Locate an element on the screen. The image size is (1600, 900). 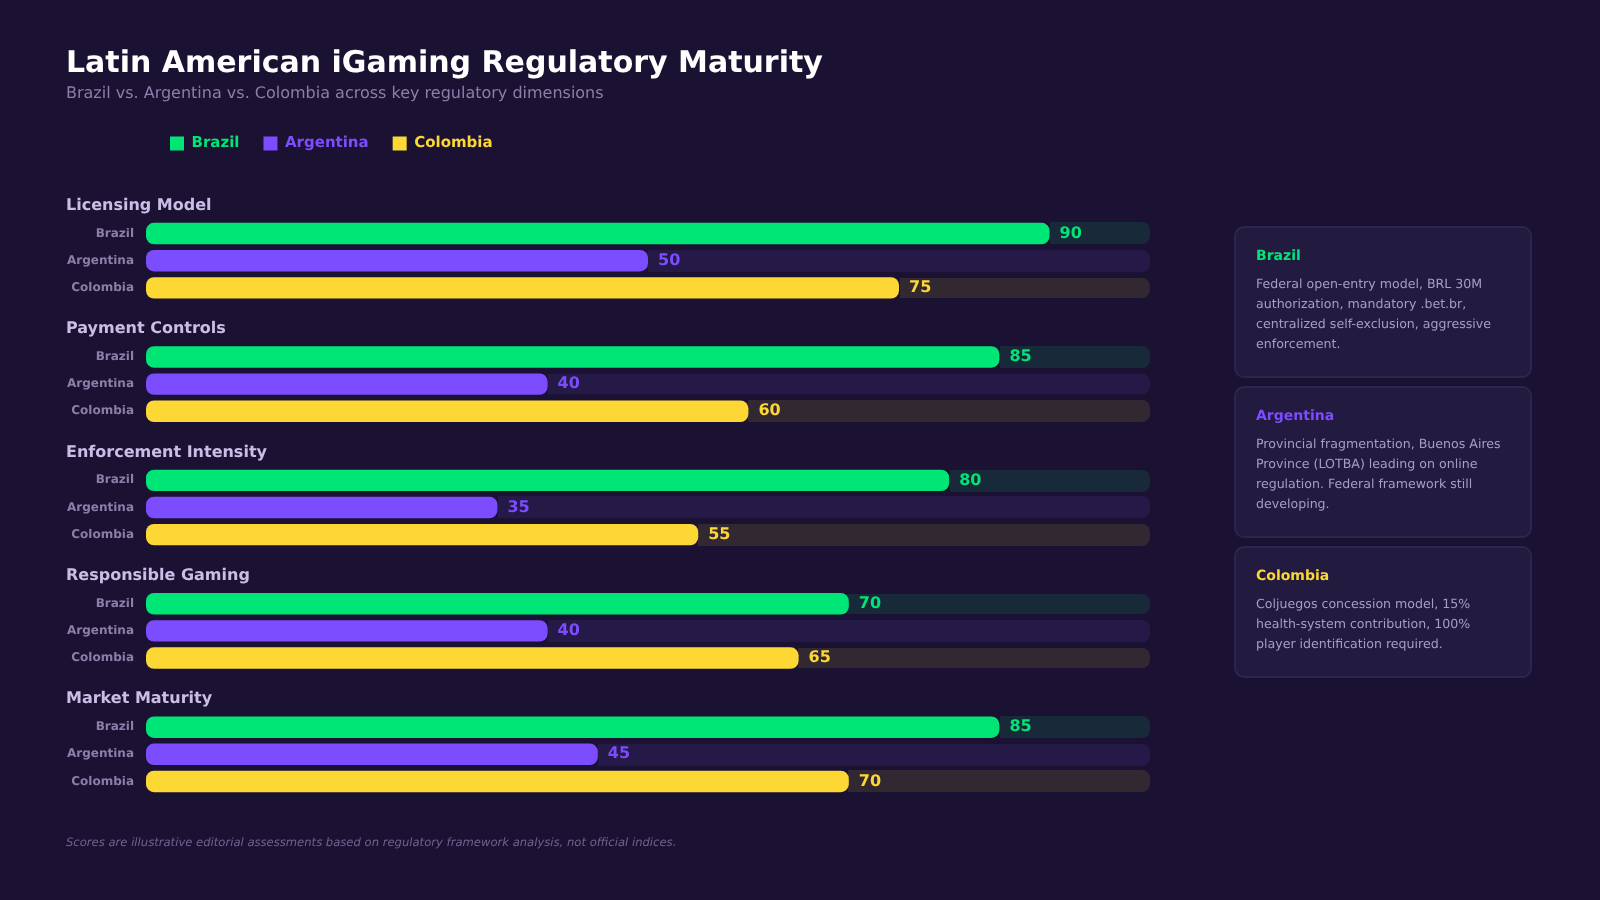
data-label: 35 is located at coordinates (519, 506).